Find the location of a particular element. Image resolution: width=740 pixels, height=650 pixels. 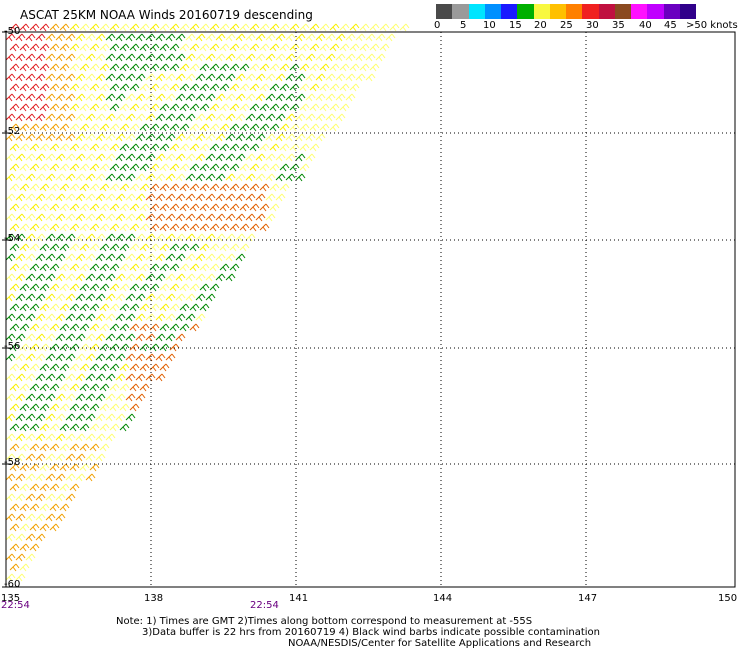

legend-label: 20 is located at coordinates (540, 25).